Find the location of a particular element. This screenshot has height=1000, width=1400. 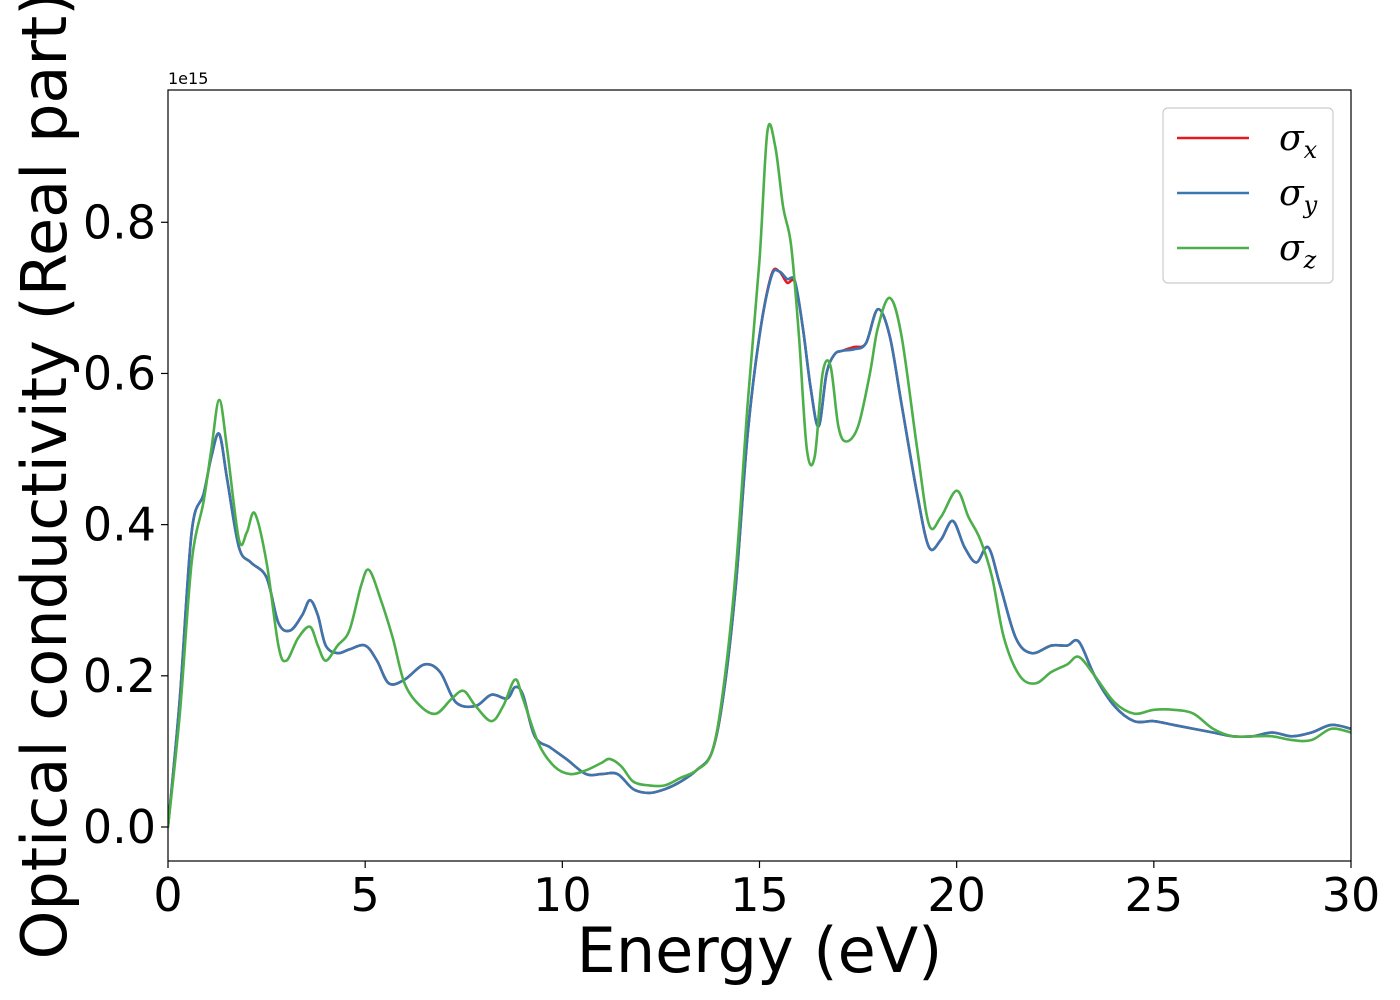

y-axis-label: Optical conductivity (Real part) is located at coordinates (44, 479).